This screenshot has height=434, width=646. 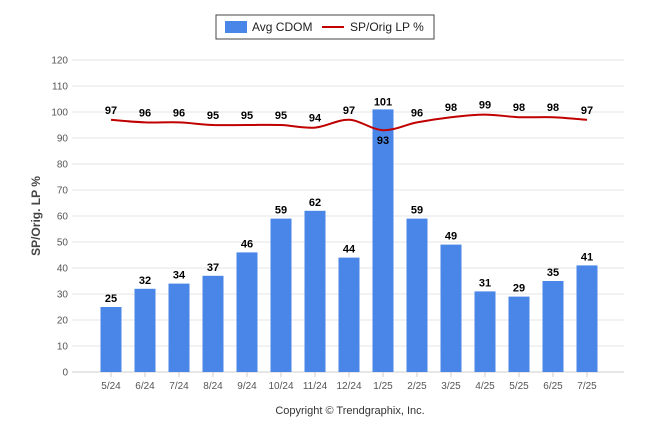 What do you see at coordinates (63, 321) in the screenshot?
I see `y-tick-label: 20` at bounding box center [63, 321].